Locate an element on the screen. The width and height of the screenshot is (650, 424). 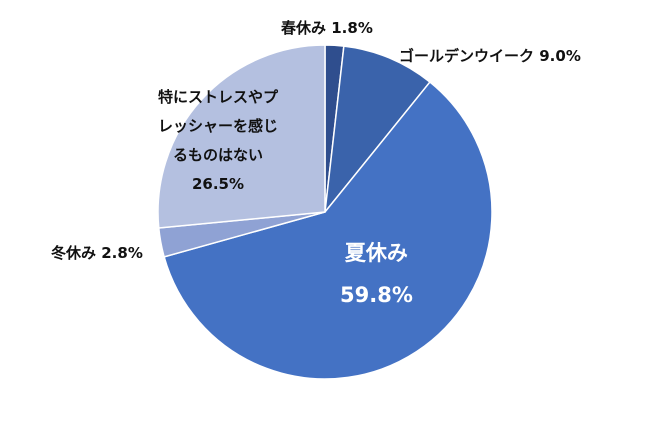
label-no-stress: 特にストレスやプ レッシャーを感じ るものはない 26.5% is located at coordinates (218, 141).